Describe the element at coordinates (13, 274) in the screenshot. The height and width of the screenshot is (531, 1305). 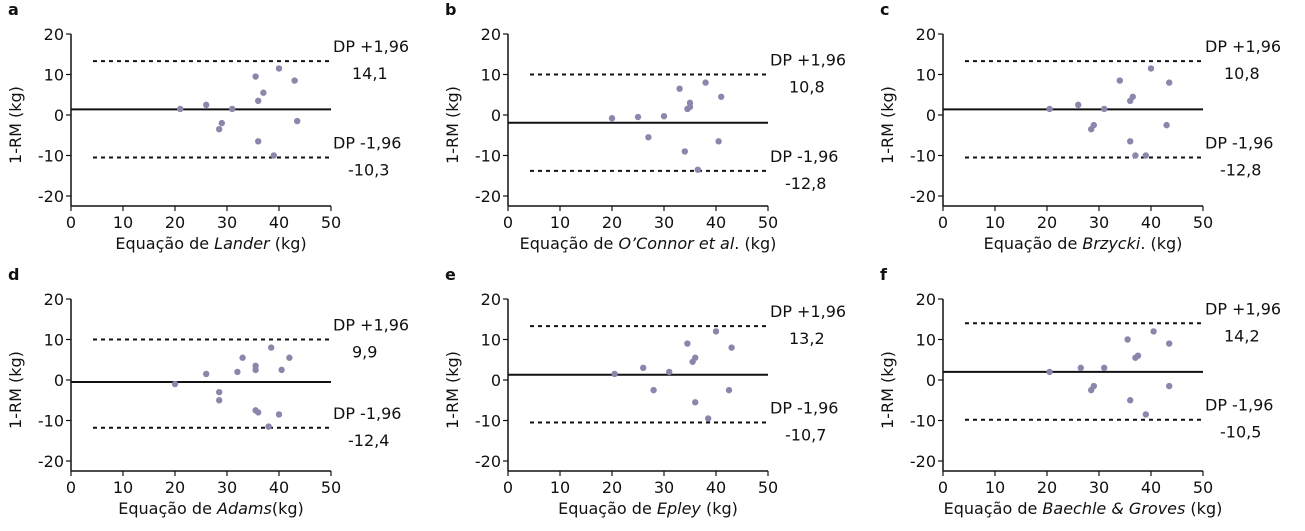
I see `panel-letter: d` at that location.